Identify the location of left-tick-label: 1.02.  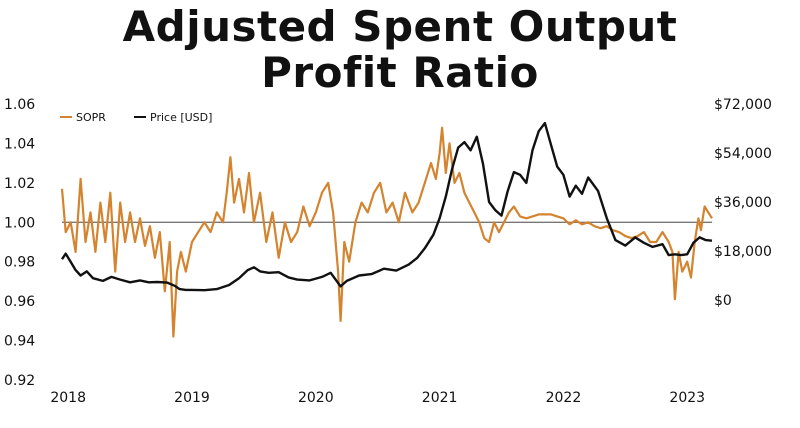
(19, 184).